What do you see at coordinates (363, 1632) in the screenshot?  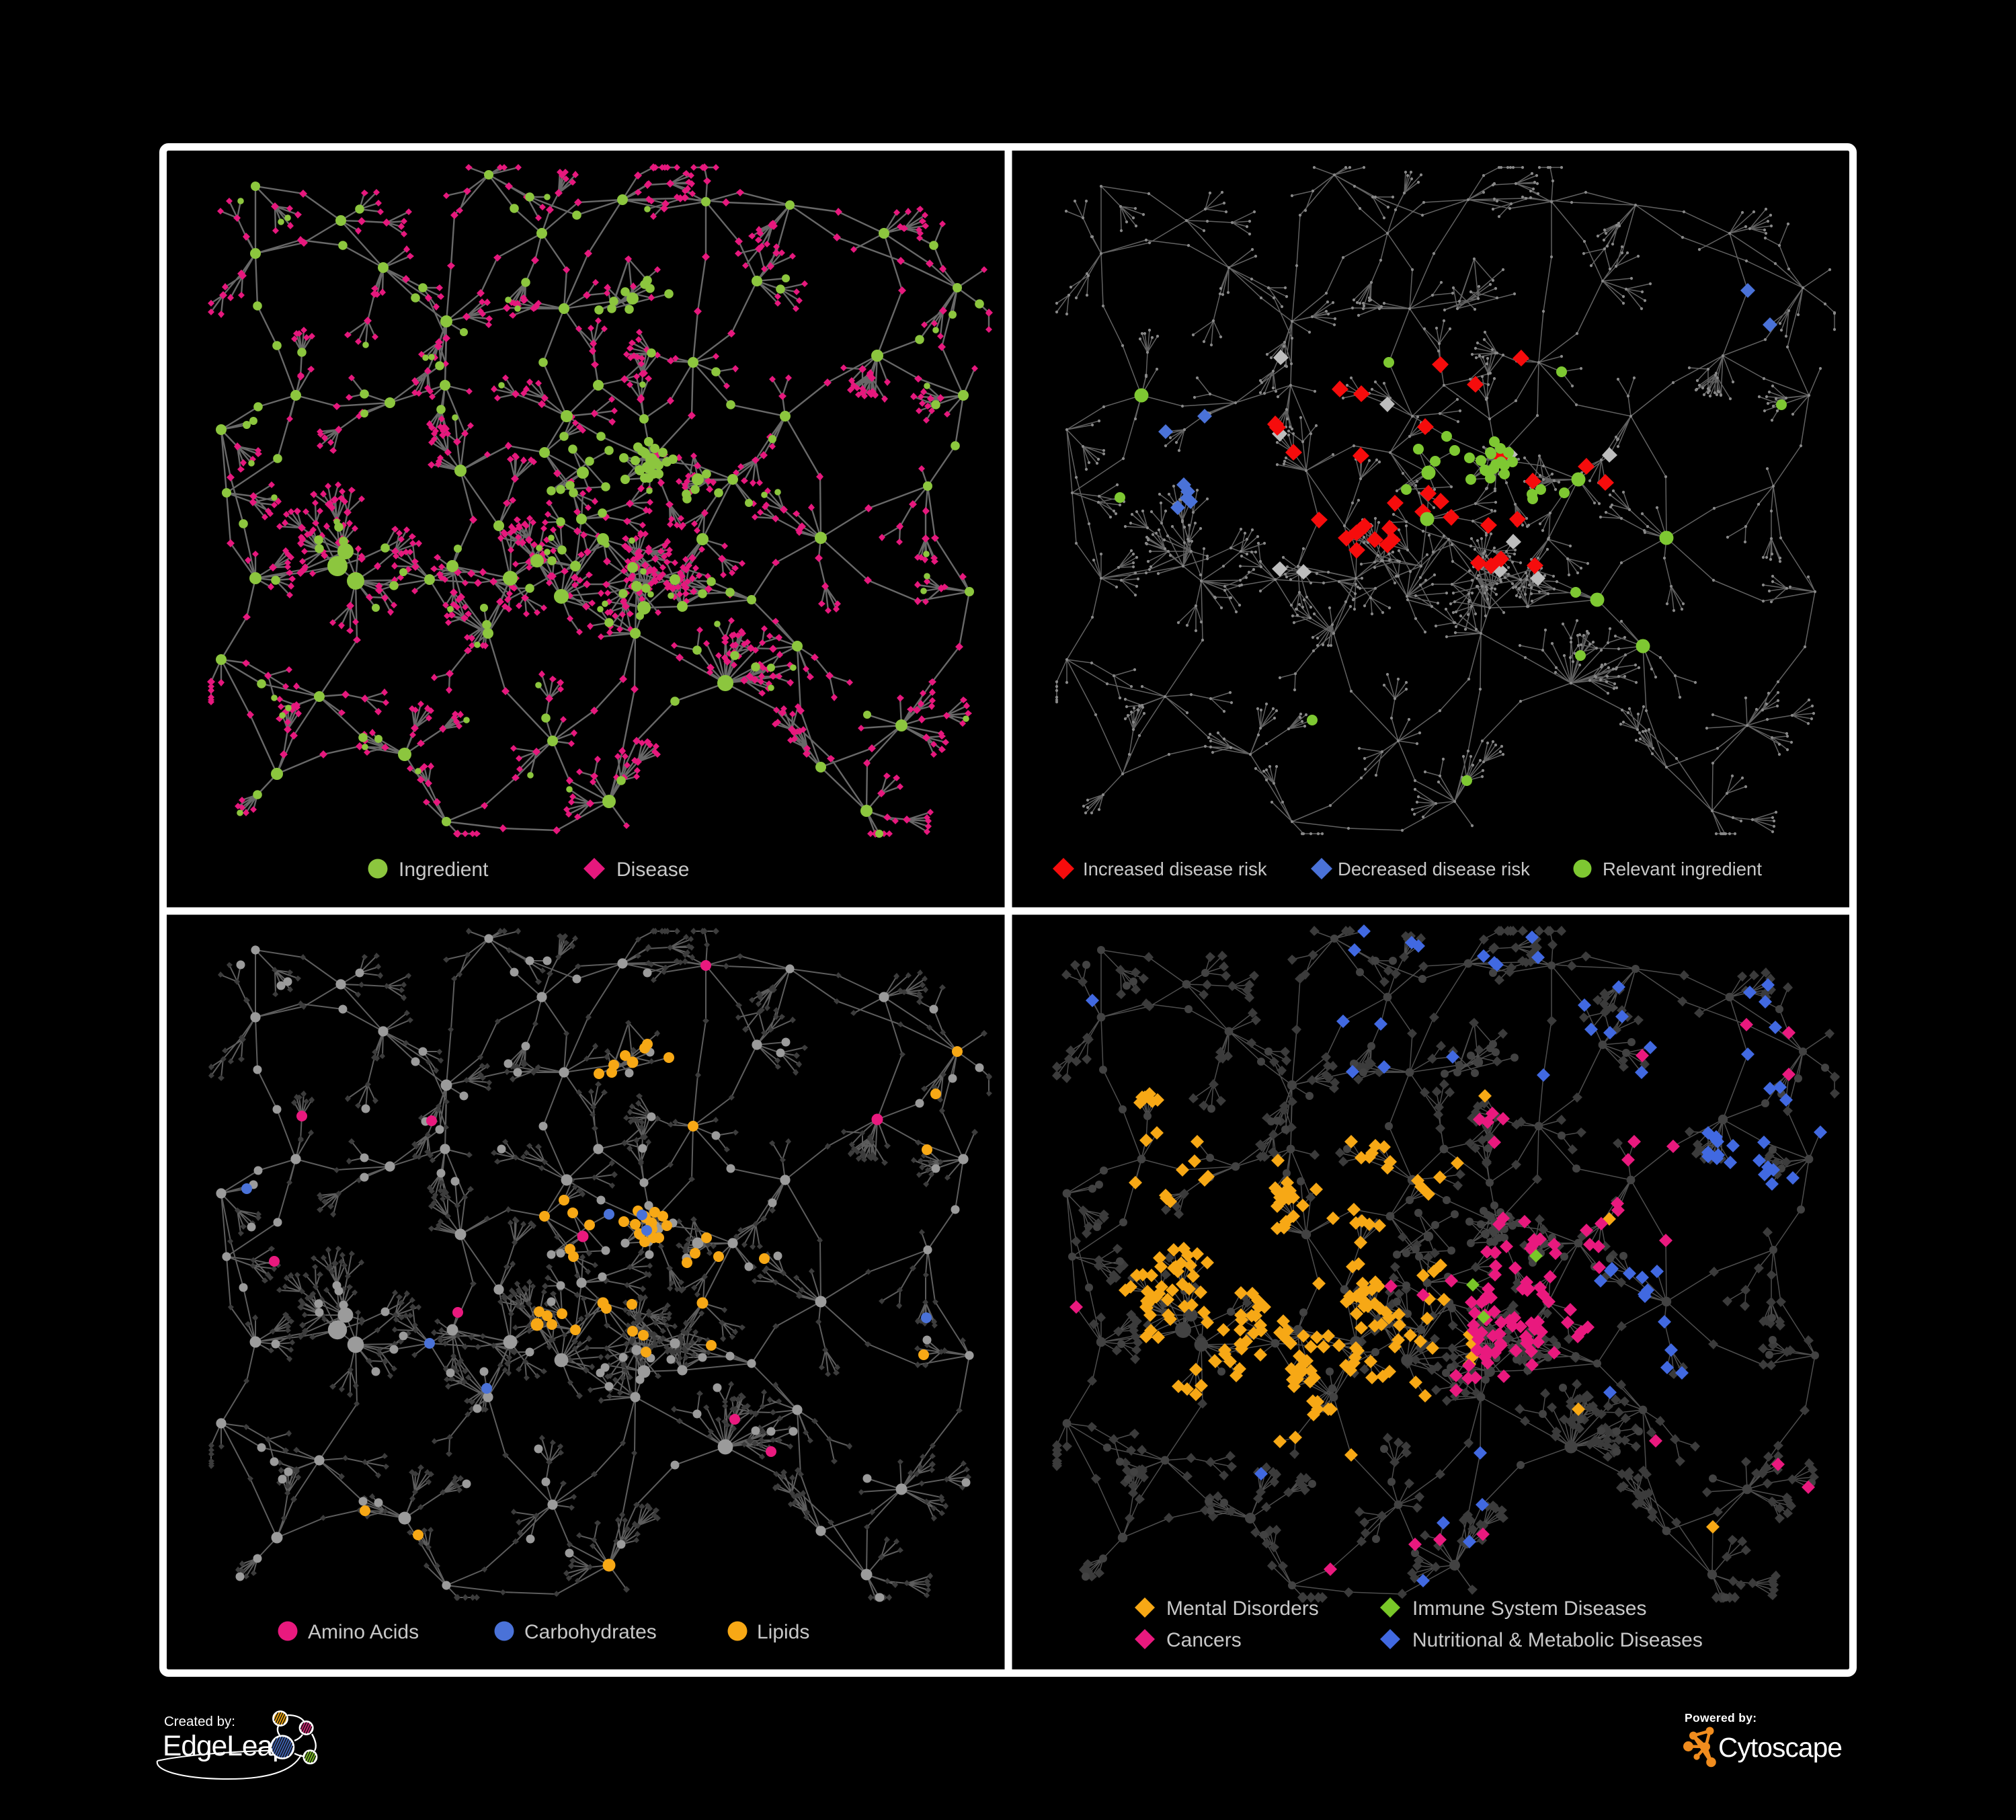 I see `svg-text: Amino Acids` at bounding box center [363, 1632].